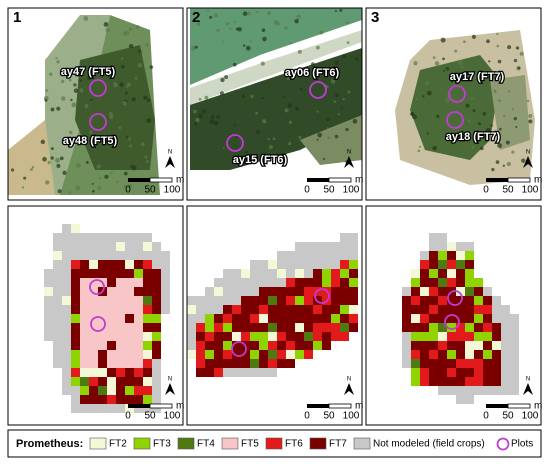 The image size is (550, 464). I want to click on panel-number: 3, so click(375, 17).